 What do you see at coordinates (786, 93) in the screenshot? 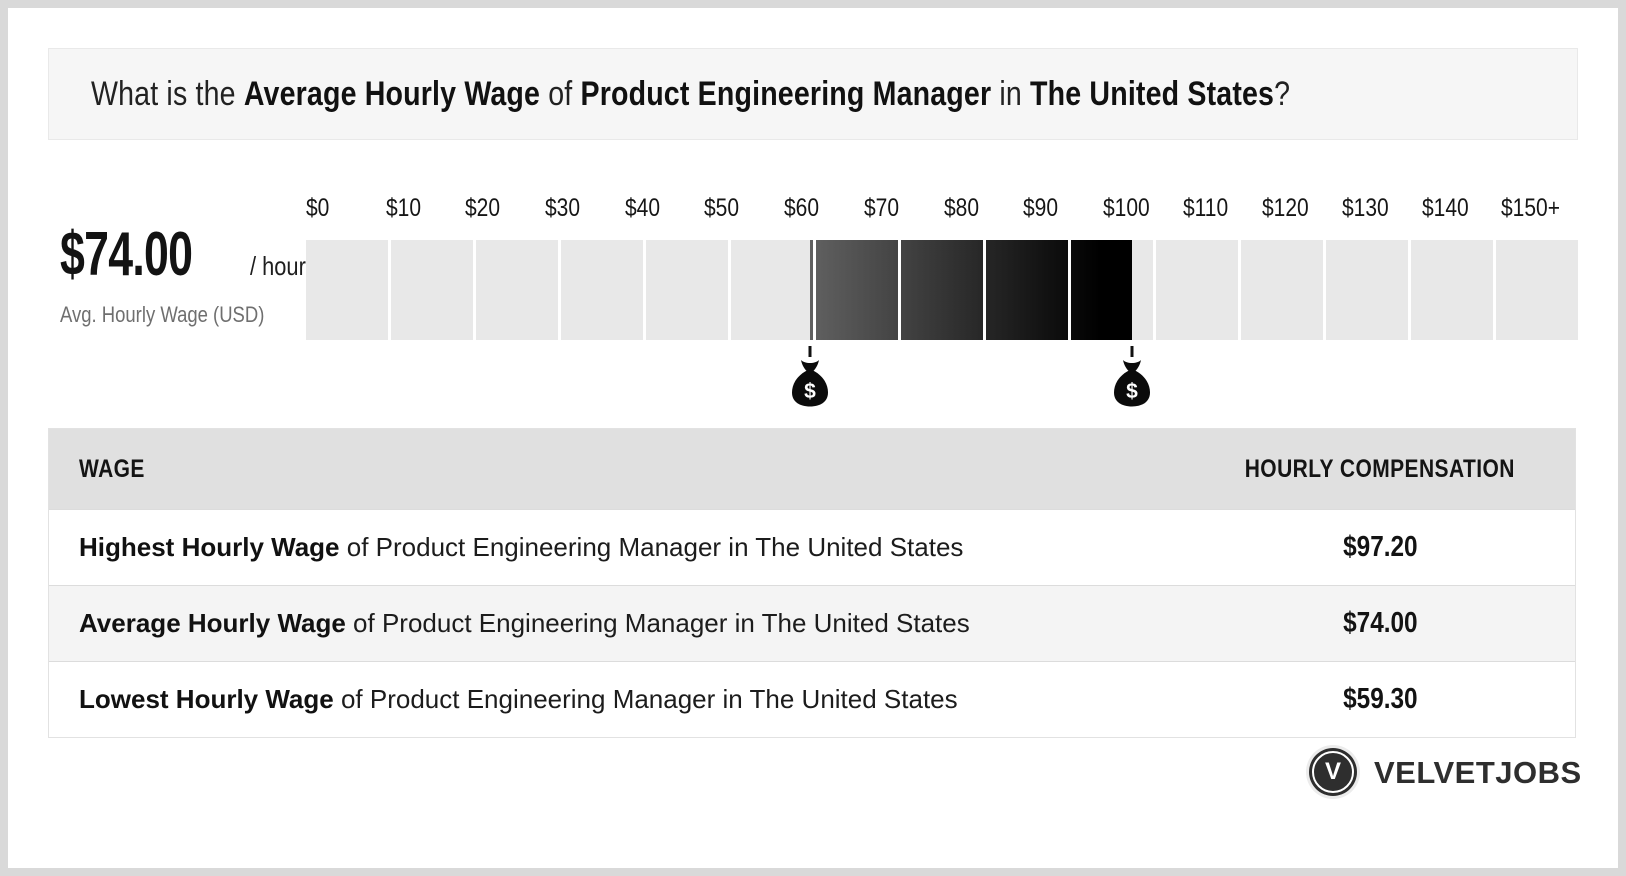
I see `title-bold-segment: Product Engineering Manager` at bounding box center [786, 93].